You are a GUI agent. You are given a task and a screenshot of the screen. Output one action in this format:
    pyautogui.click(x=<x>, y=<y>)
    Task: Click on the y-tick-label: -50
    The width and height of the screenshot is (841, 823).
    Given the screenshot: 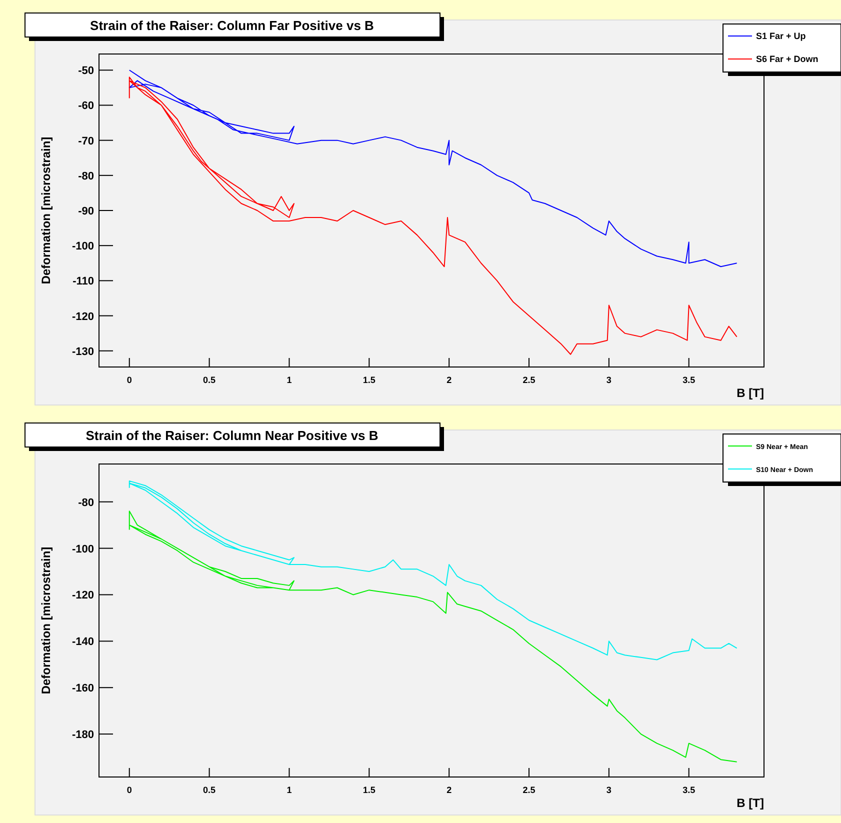 What is the action you would take?
    pyautogui.click(x=86, y=71)
    